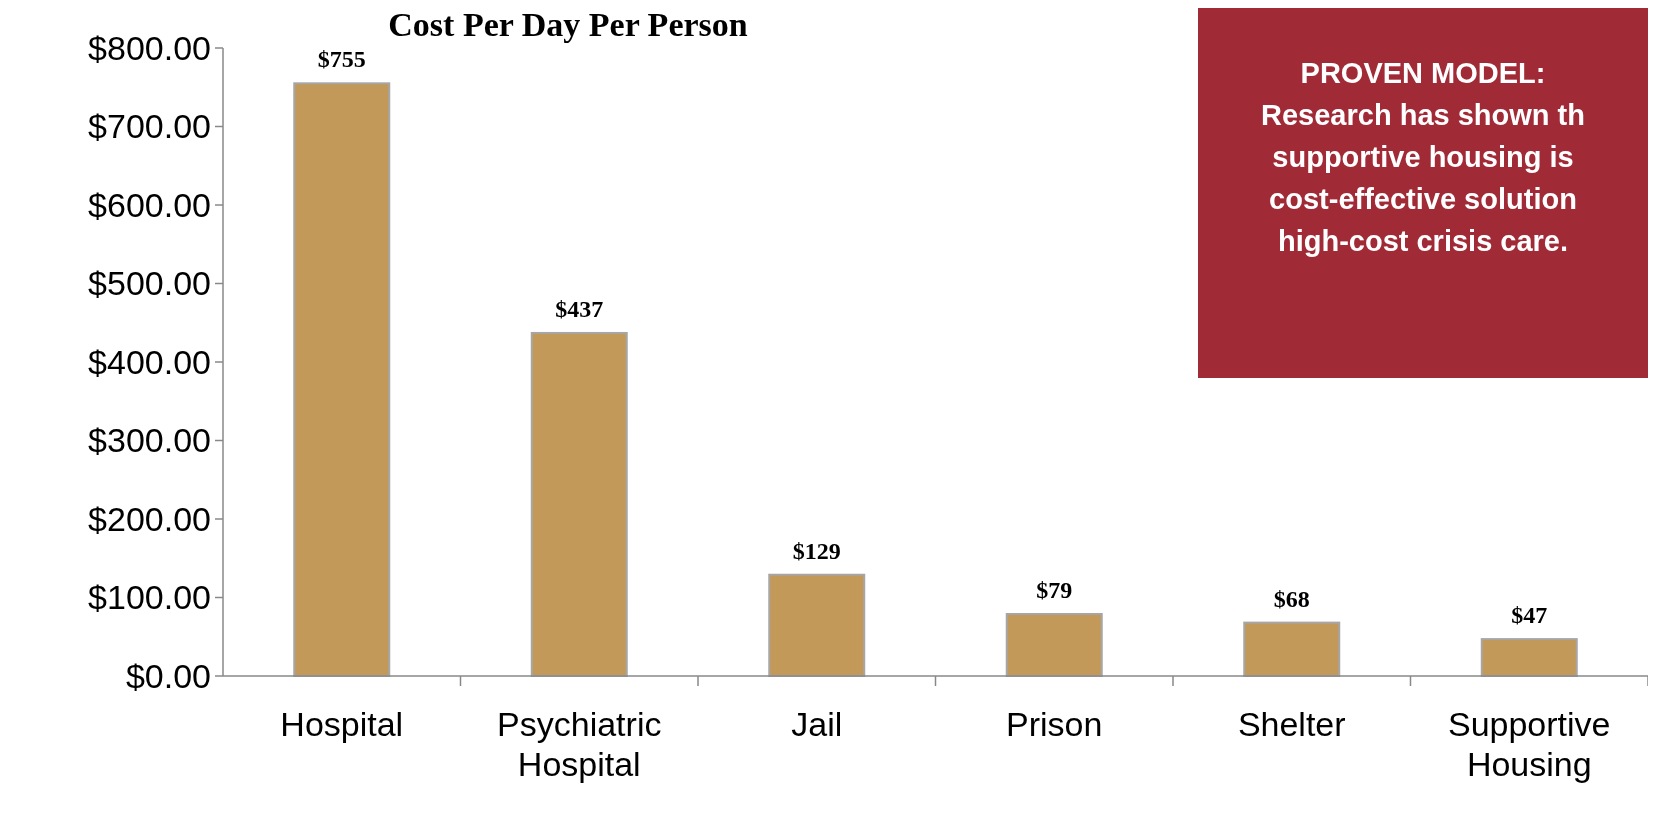 The height and width of the screenshot is (822, 1661). I want to click on y-tick-label: $400.00, so click(149, 361).